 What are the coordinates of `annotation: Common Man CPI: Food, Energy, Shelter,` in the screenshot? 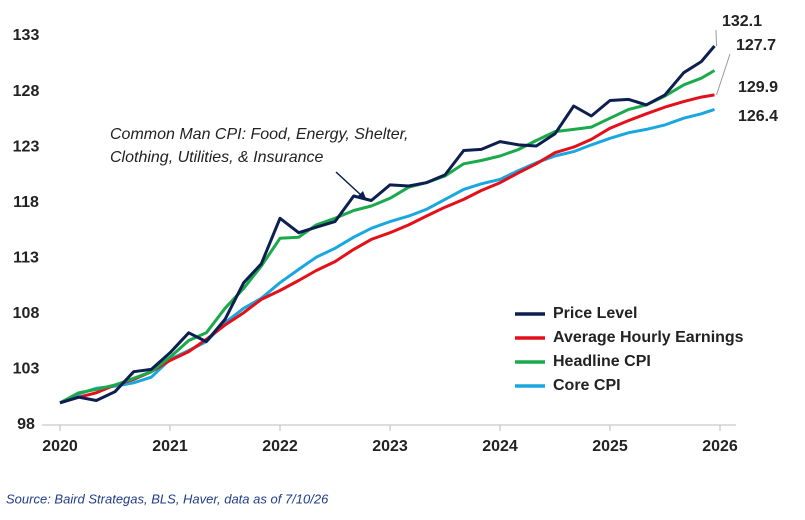 It's located at (259, 134).